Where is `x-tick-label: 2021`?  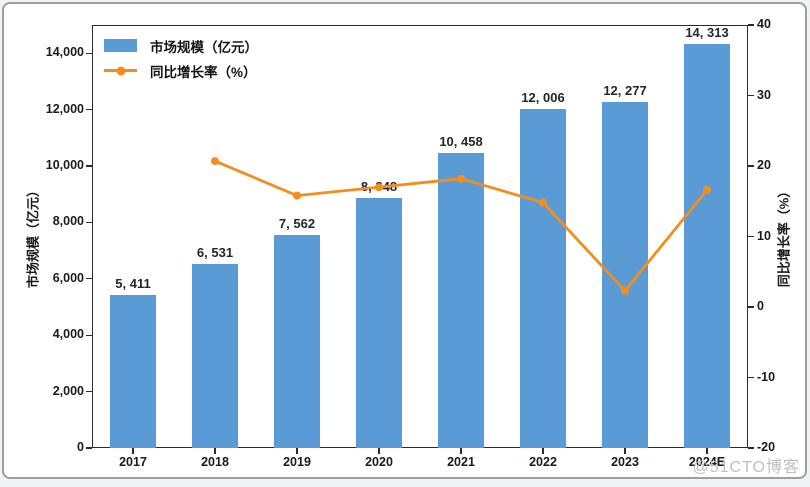 x-tick-label: 2021 is located at coordinates (461, 462).